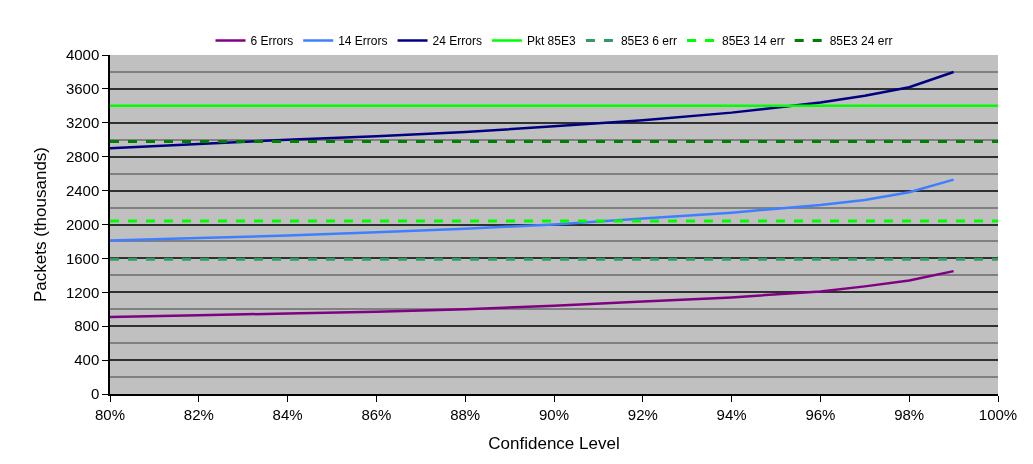 The width and height of the screenshot is (1033, 464). Describe the element at coordinates (82, 258) in the screenshot. I see `y-tick-label: 1600` at that location.